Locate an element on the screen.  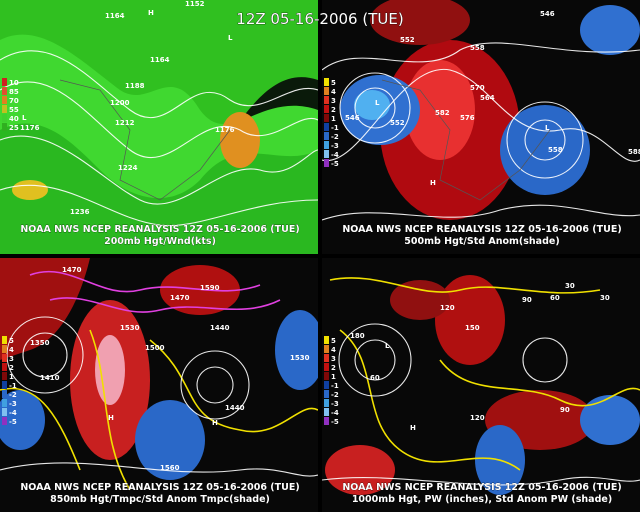
legend-label: 10 is located at coordinates (14, 83).